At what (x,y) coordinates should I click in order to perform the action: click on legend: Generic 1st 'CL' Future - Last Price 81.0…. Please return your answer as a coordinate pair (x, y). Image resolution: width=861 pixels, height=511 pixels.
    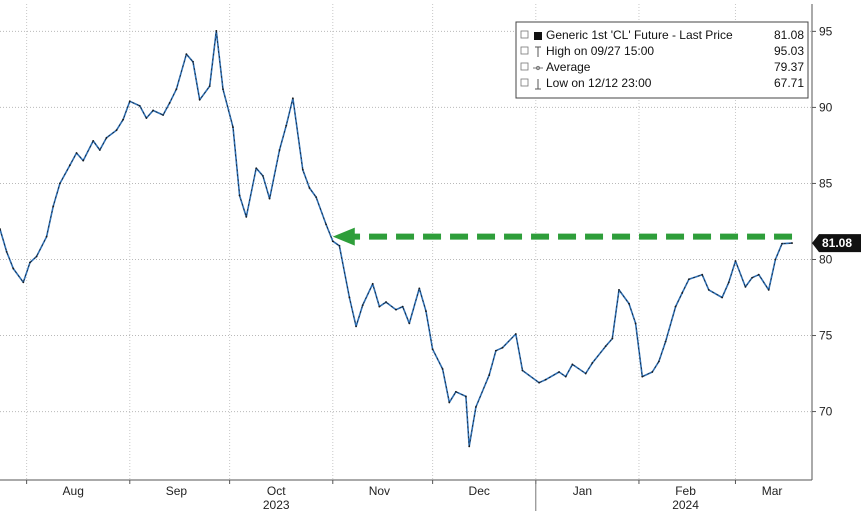
    Looking at the image, I should click on (662, 60).